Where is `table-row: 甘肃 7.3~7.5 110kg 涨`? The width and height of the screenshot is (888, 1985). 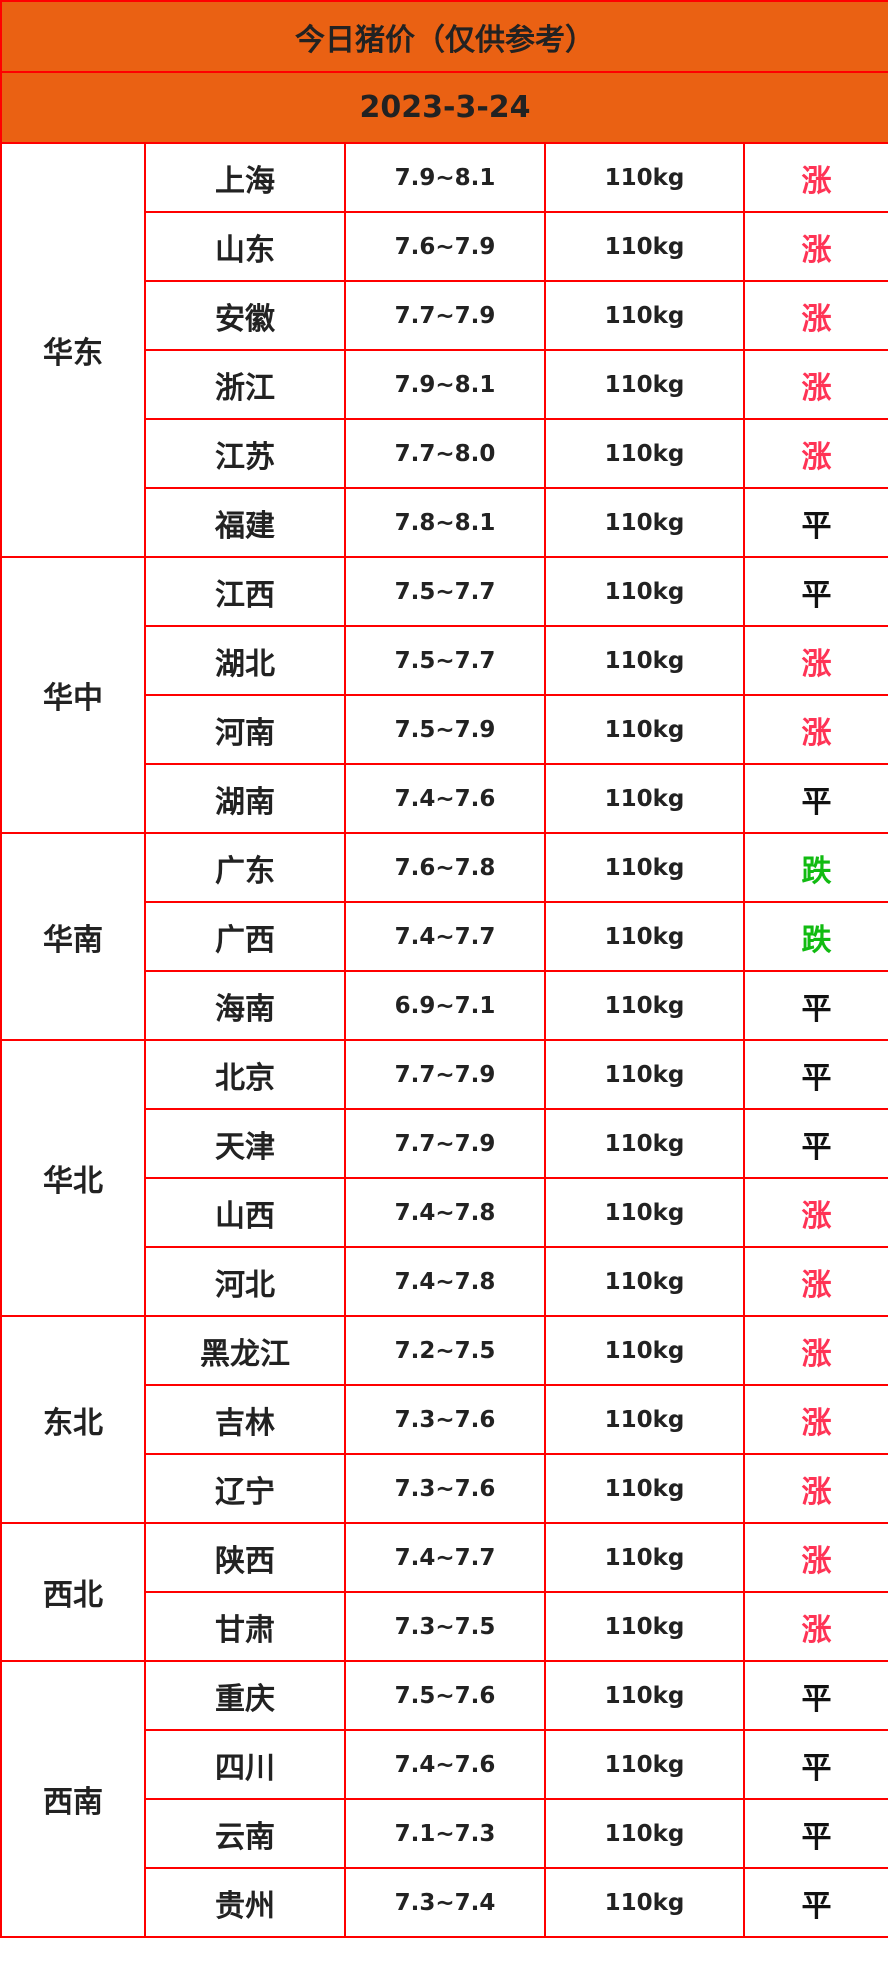 table-row: 甘肃 7.3~7.5 110kg 涨 is located at coordinates (444, 1626).